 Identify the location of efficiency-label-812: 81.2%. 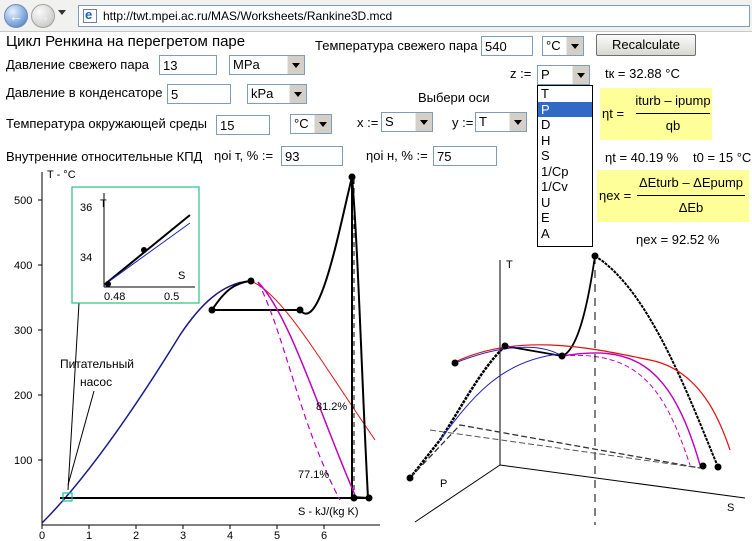
(331, 407).